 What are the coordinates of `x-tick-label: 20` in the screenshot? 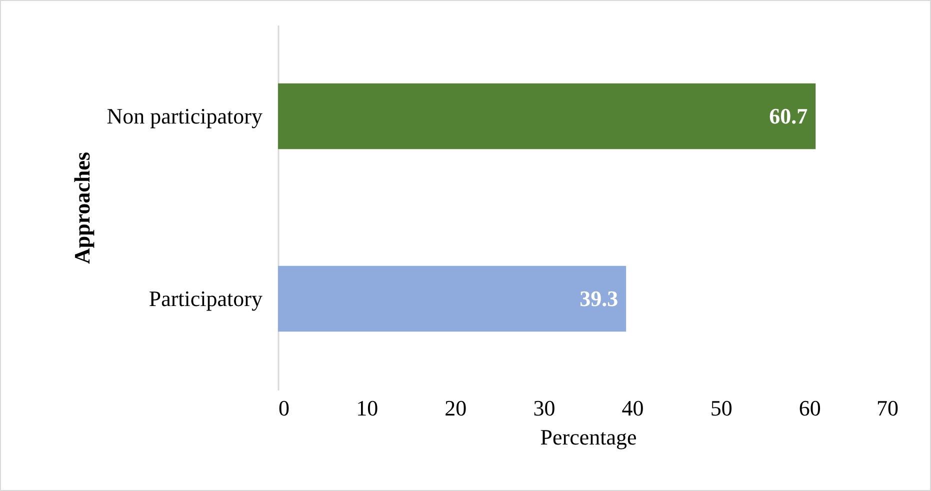 It's located at (455, 408).